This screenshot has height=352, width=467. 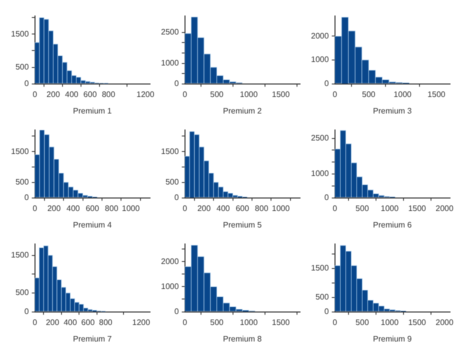 What do you see at coordinates (392, 339) in the screenshot?
I see `x-axis-title: Premium 9` at bounding box center [392, 339].